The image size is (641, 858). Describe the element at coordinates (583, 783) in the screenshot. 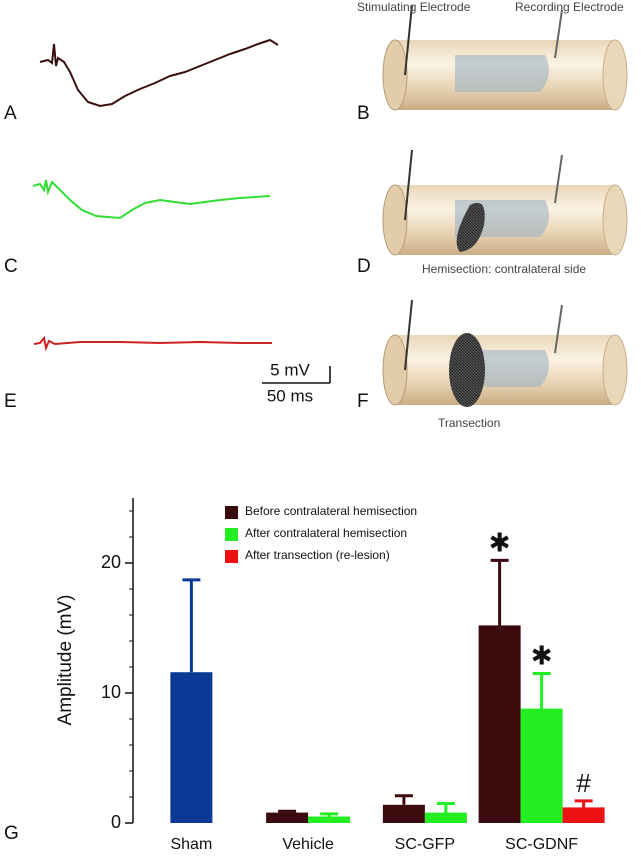

I see `significance-mark: #` at that location.